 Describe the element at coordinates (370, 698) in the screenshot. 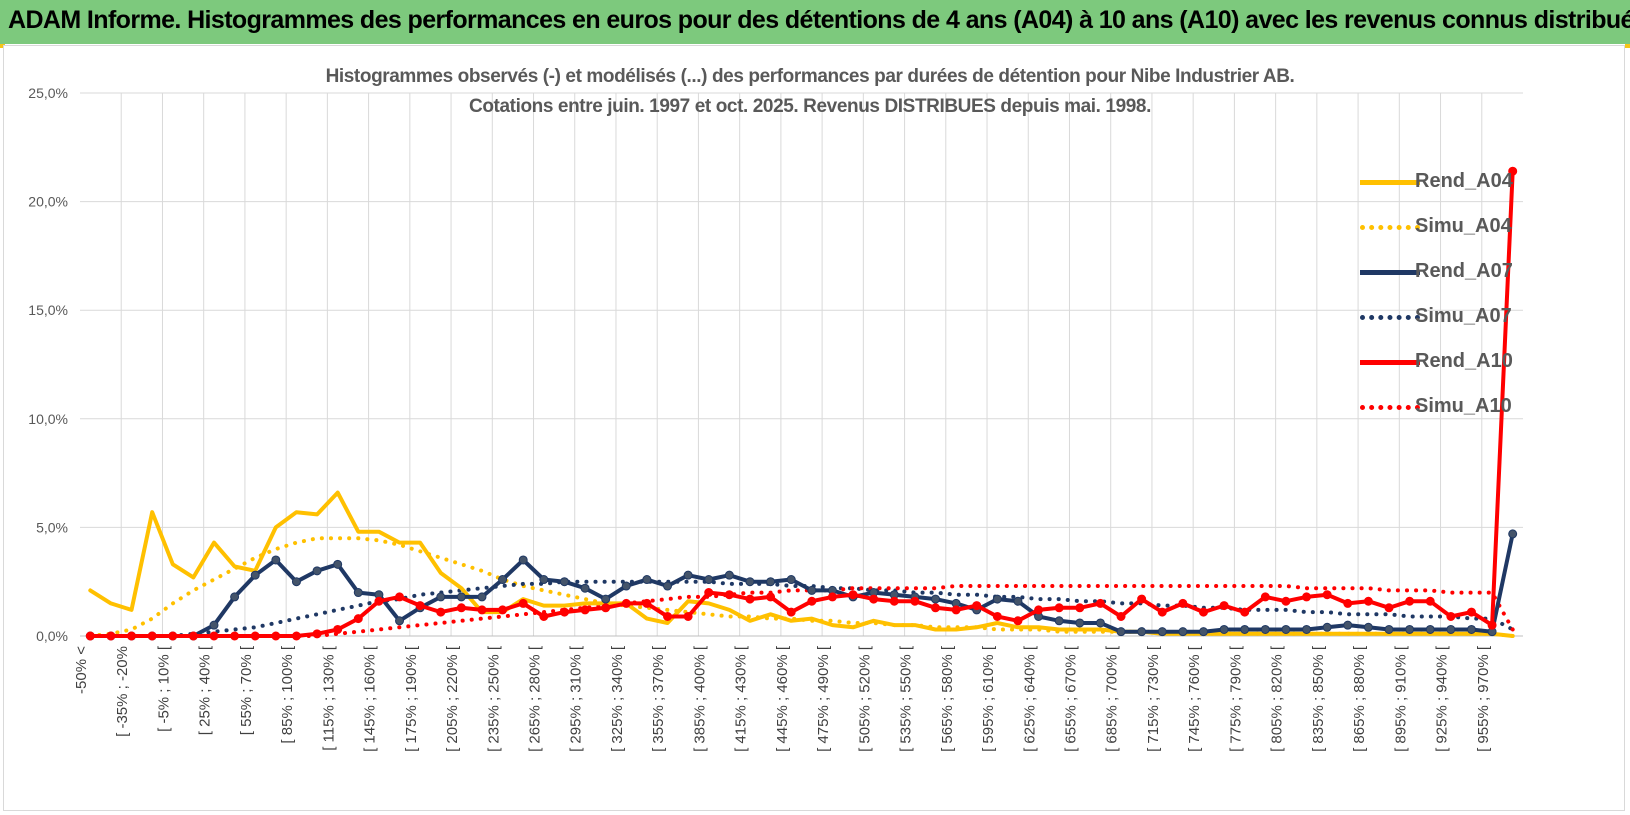

I see `x-tick-label: [ 145% ; 160% [` at that location.